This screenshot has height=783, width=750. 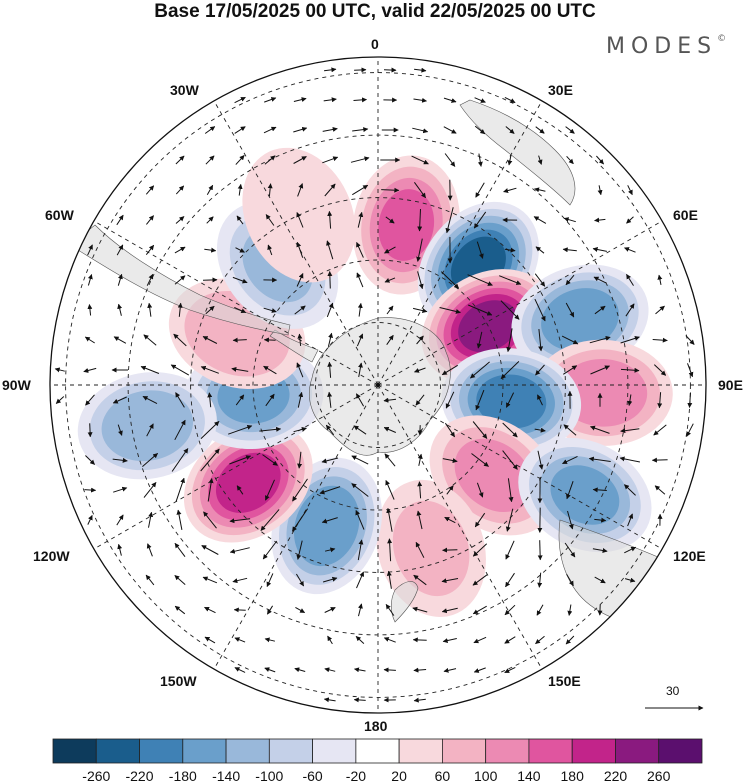 I want to click on latitude-circle, so click(x=378, y=385).